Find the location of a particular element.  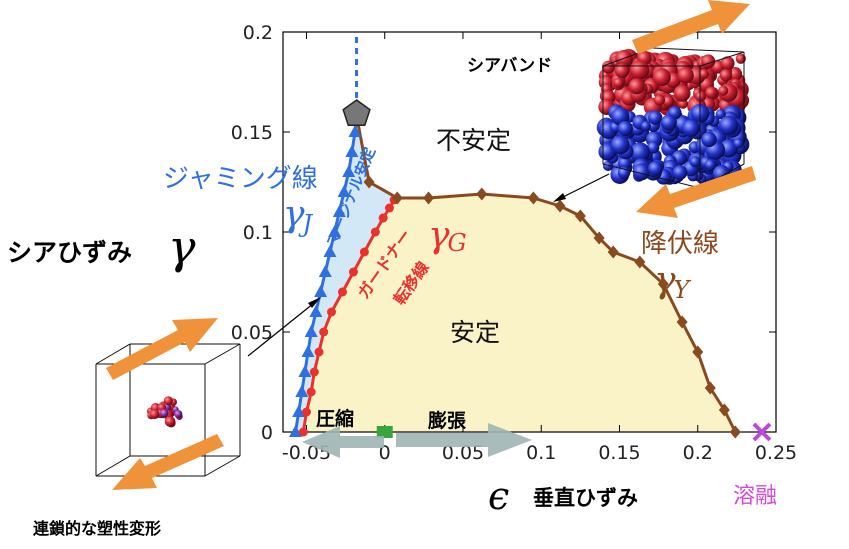

x-tick-label: 0.1 is located at coordinates (541, 453).